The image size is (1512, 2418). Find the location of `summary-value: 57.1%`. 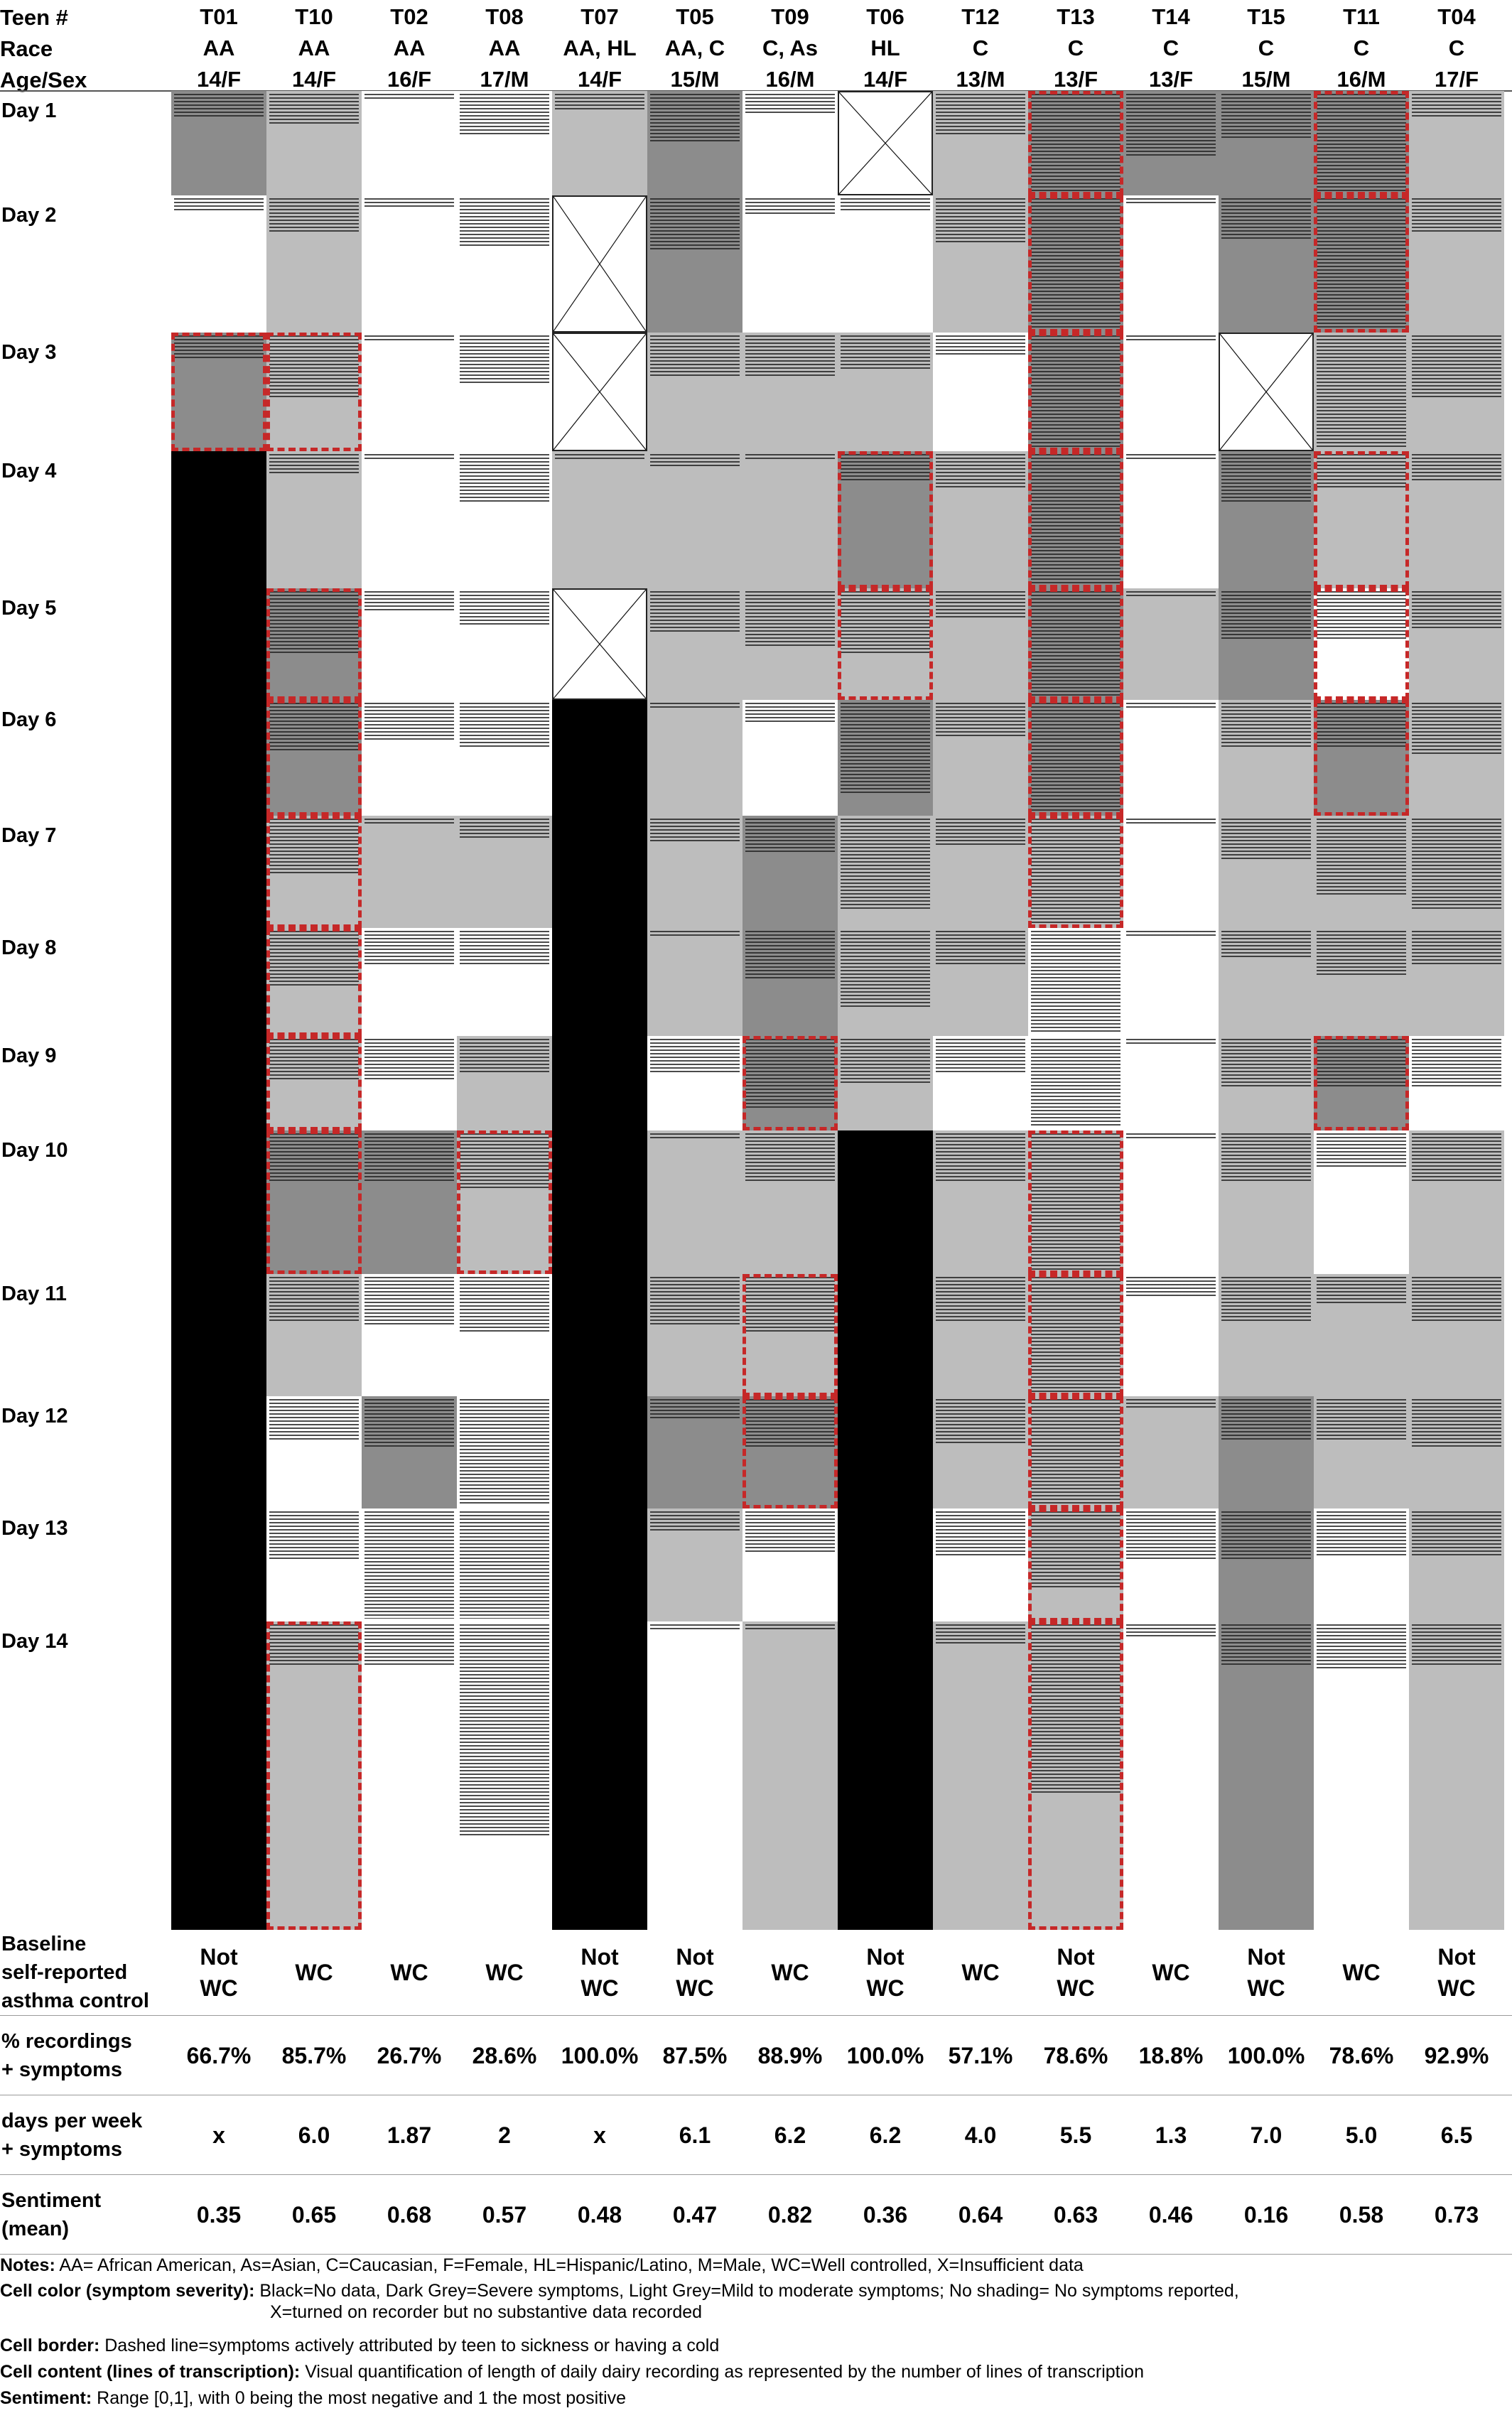

summary-value: 57.1% is located at coordinates (980, 2055).